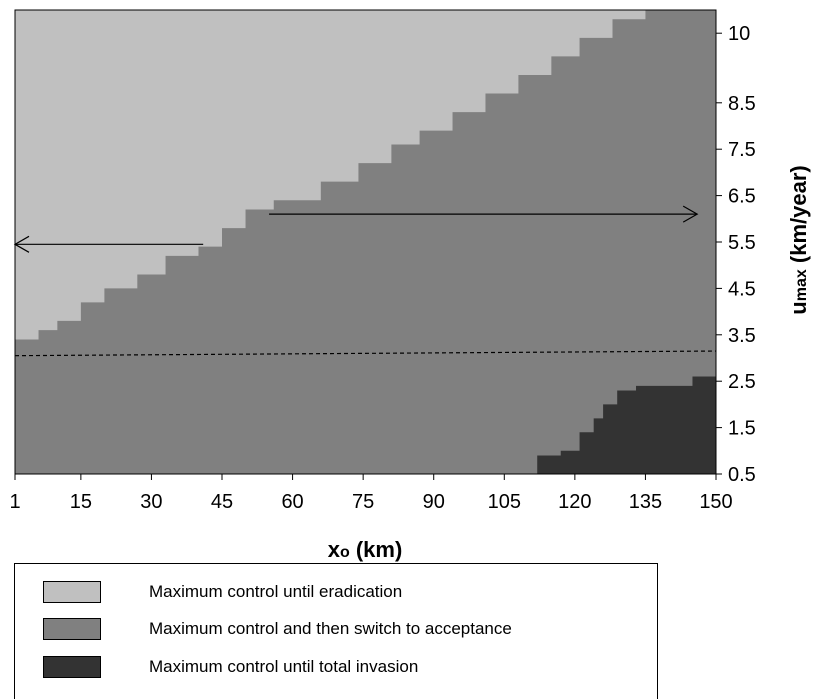 The image size is (814, 699). I want to click on y-tick-label: 4.5, so click(742, 289).